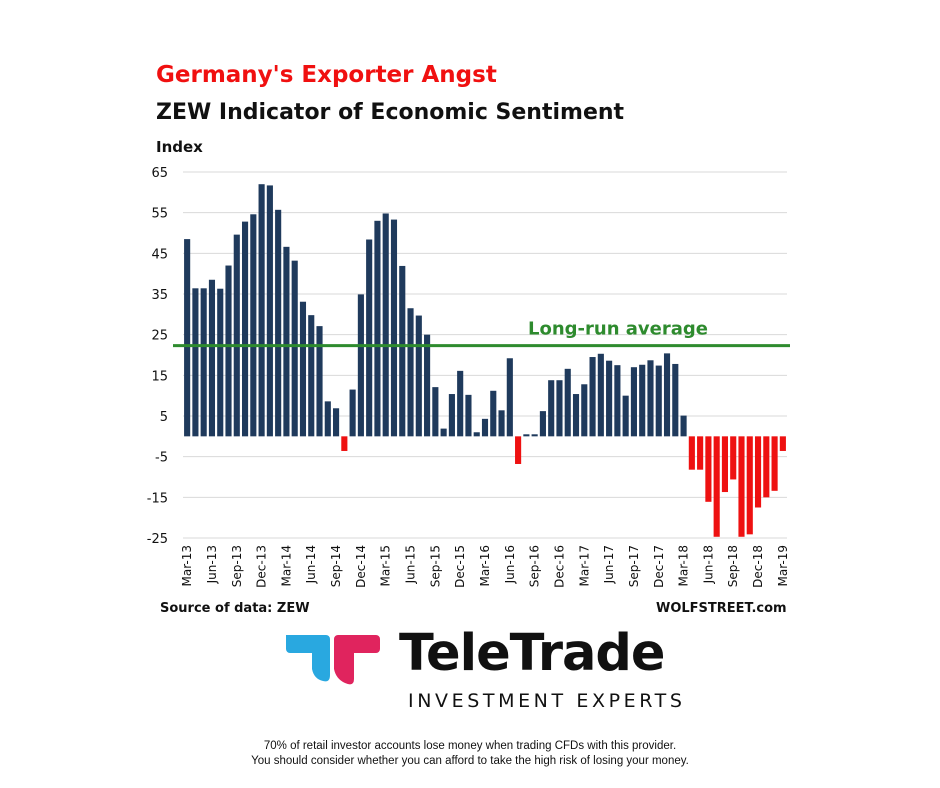 The image size is (940, 788). What do you see at coordinates (758, 566) in the screenshot?
I see `x-tick-label: Dec-18` at bounding box center [758, 566].